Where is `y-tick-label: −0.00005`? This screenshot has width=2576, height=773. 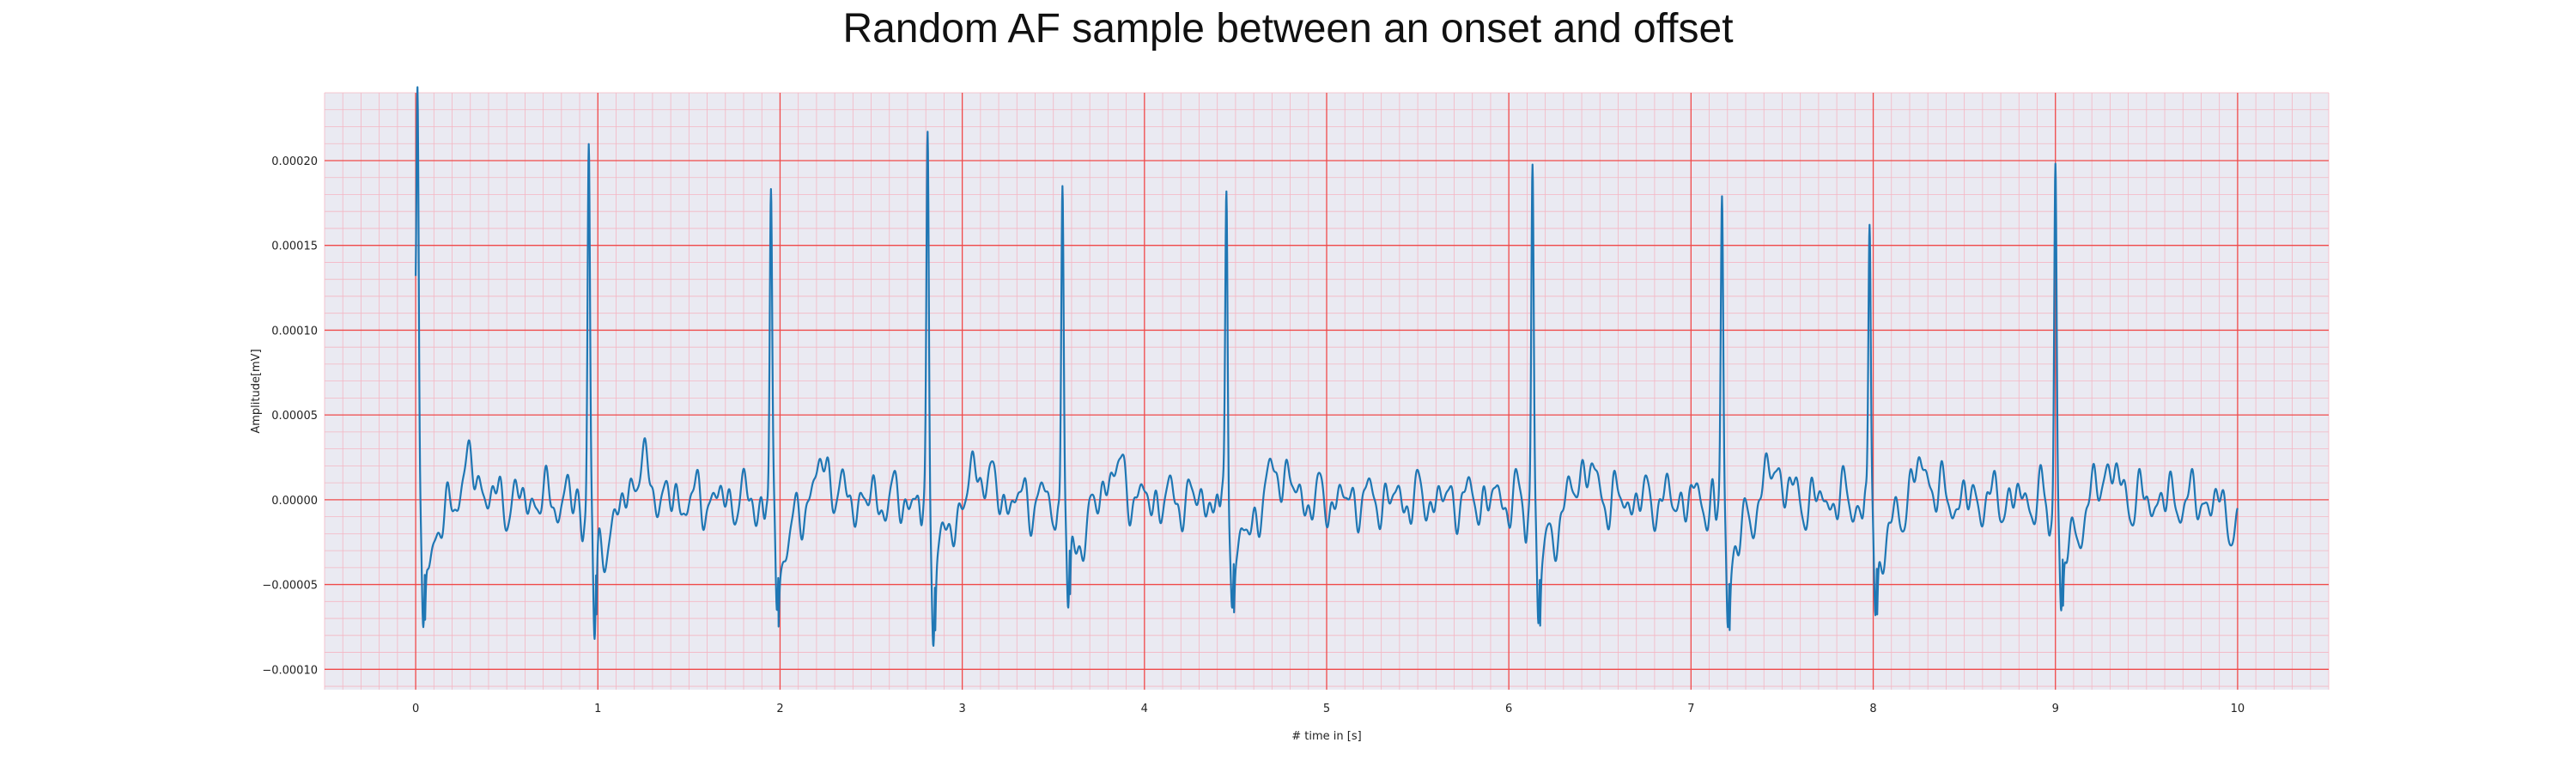
y-tick-label: −0.00005 is located at coordinates (290, 586).